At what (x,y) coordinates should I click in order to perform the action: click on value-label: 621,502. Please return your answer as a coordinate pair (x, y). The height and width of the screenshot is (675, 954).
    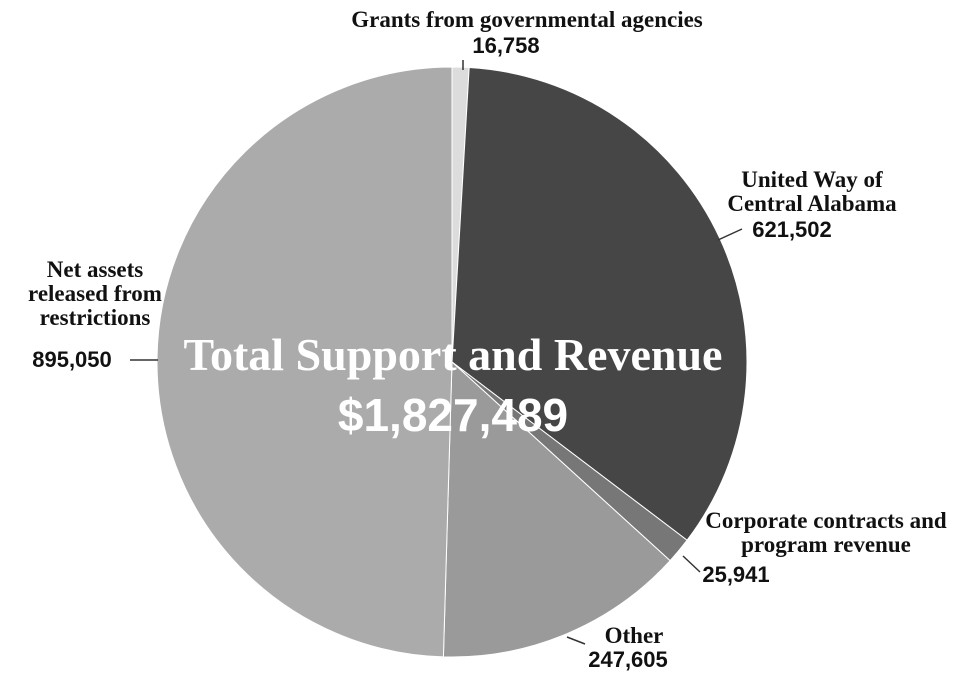
    Looking at the image, I should click on (792, 229).